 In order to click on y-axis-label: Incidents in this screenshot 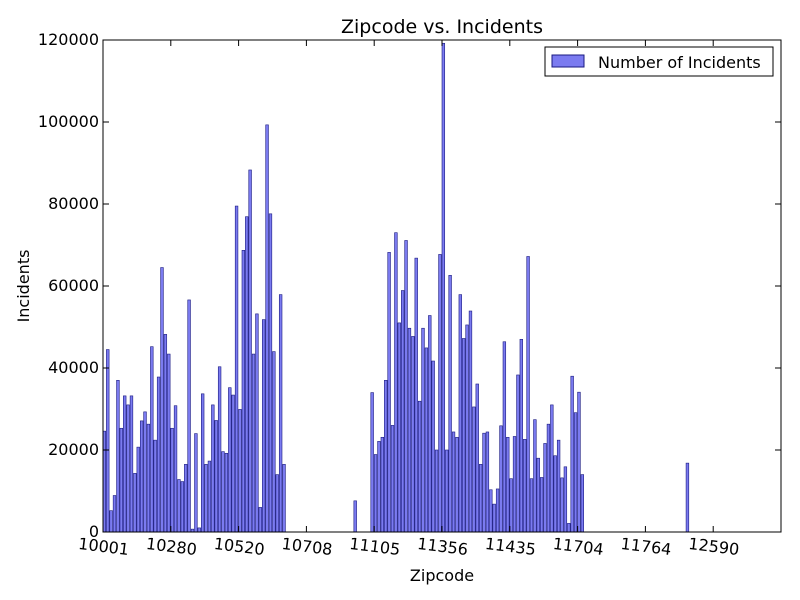, I will do `click(23, 286)`.